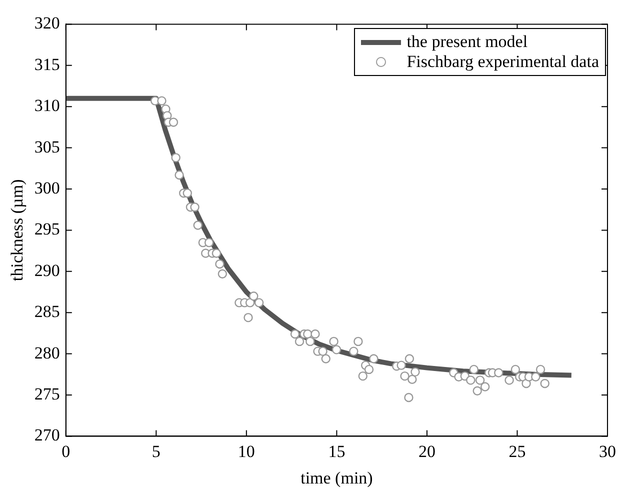 The height and width of the screenshot is (497, 630). I want to click on x-tick-label: 25, so click(517, 451).